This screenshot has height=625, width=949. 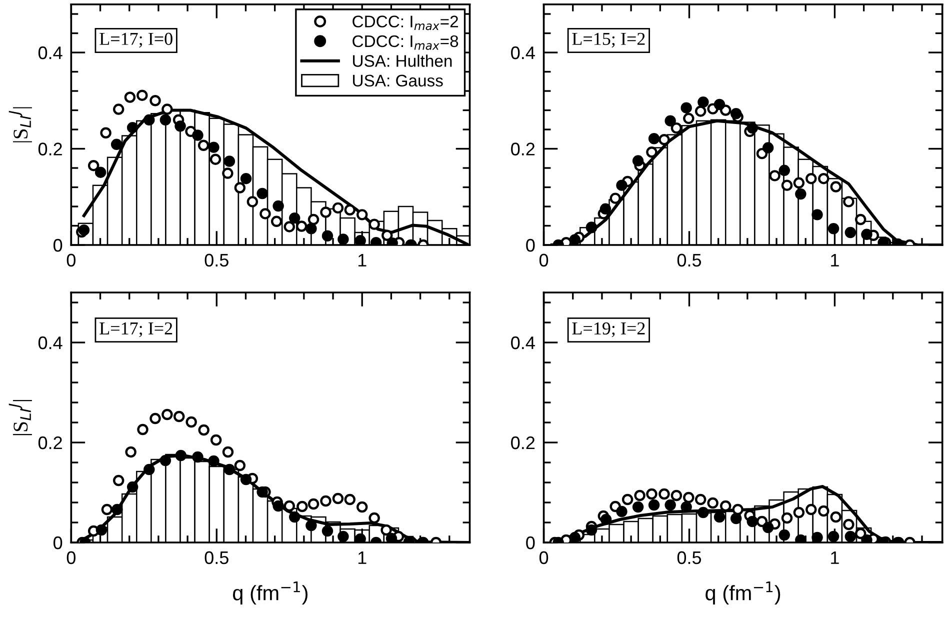 I want to click on legend-label: CDCC: I$_{max}$=2, so click(x=405, y=23).